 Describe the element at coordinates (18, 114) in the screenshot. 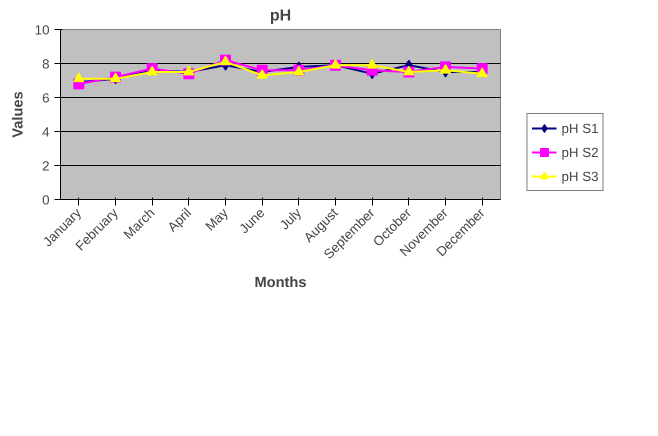

I see `y-axis-title: Values` at that location.